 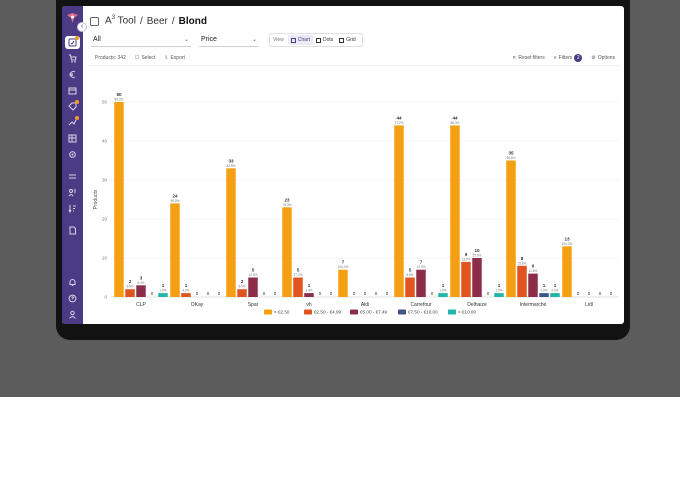 What do you see at coordinates (374, 312) in the screenshot?
I see `legend-label: €5.00 - €7.49` at bounding box center [374, 312].